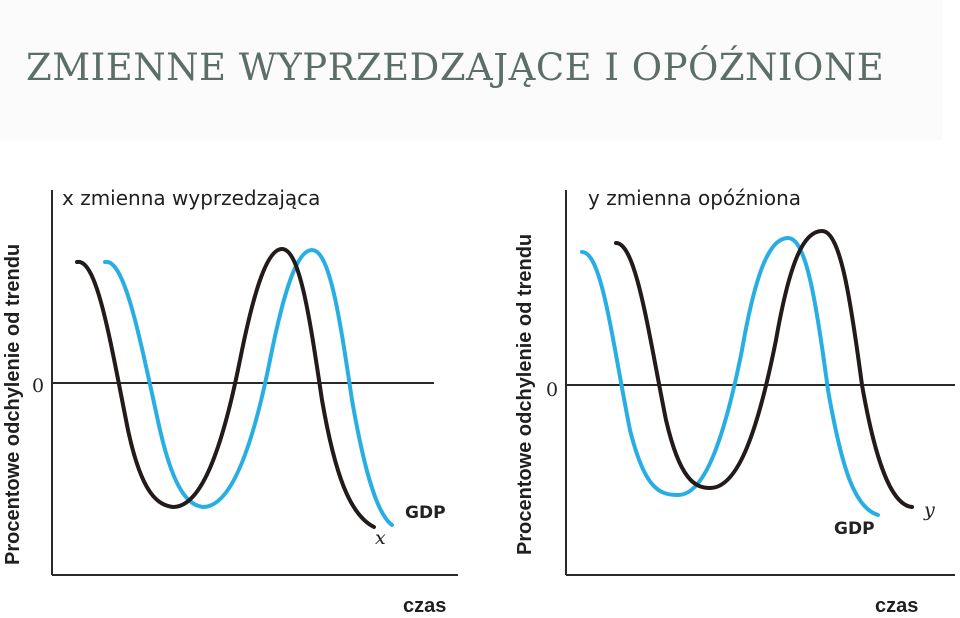 The image size is (960, 618). What do you see at coordinates (764, 368) in the screenshot?
I see `right-variable-curve` at bounding box center [764, 368].